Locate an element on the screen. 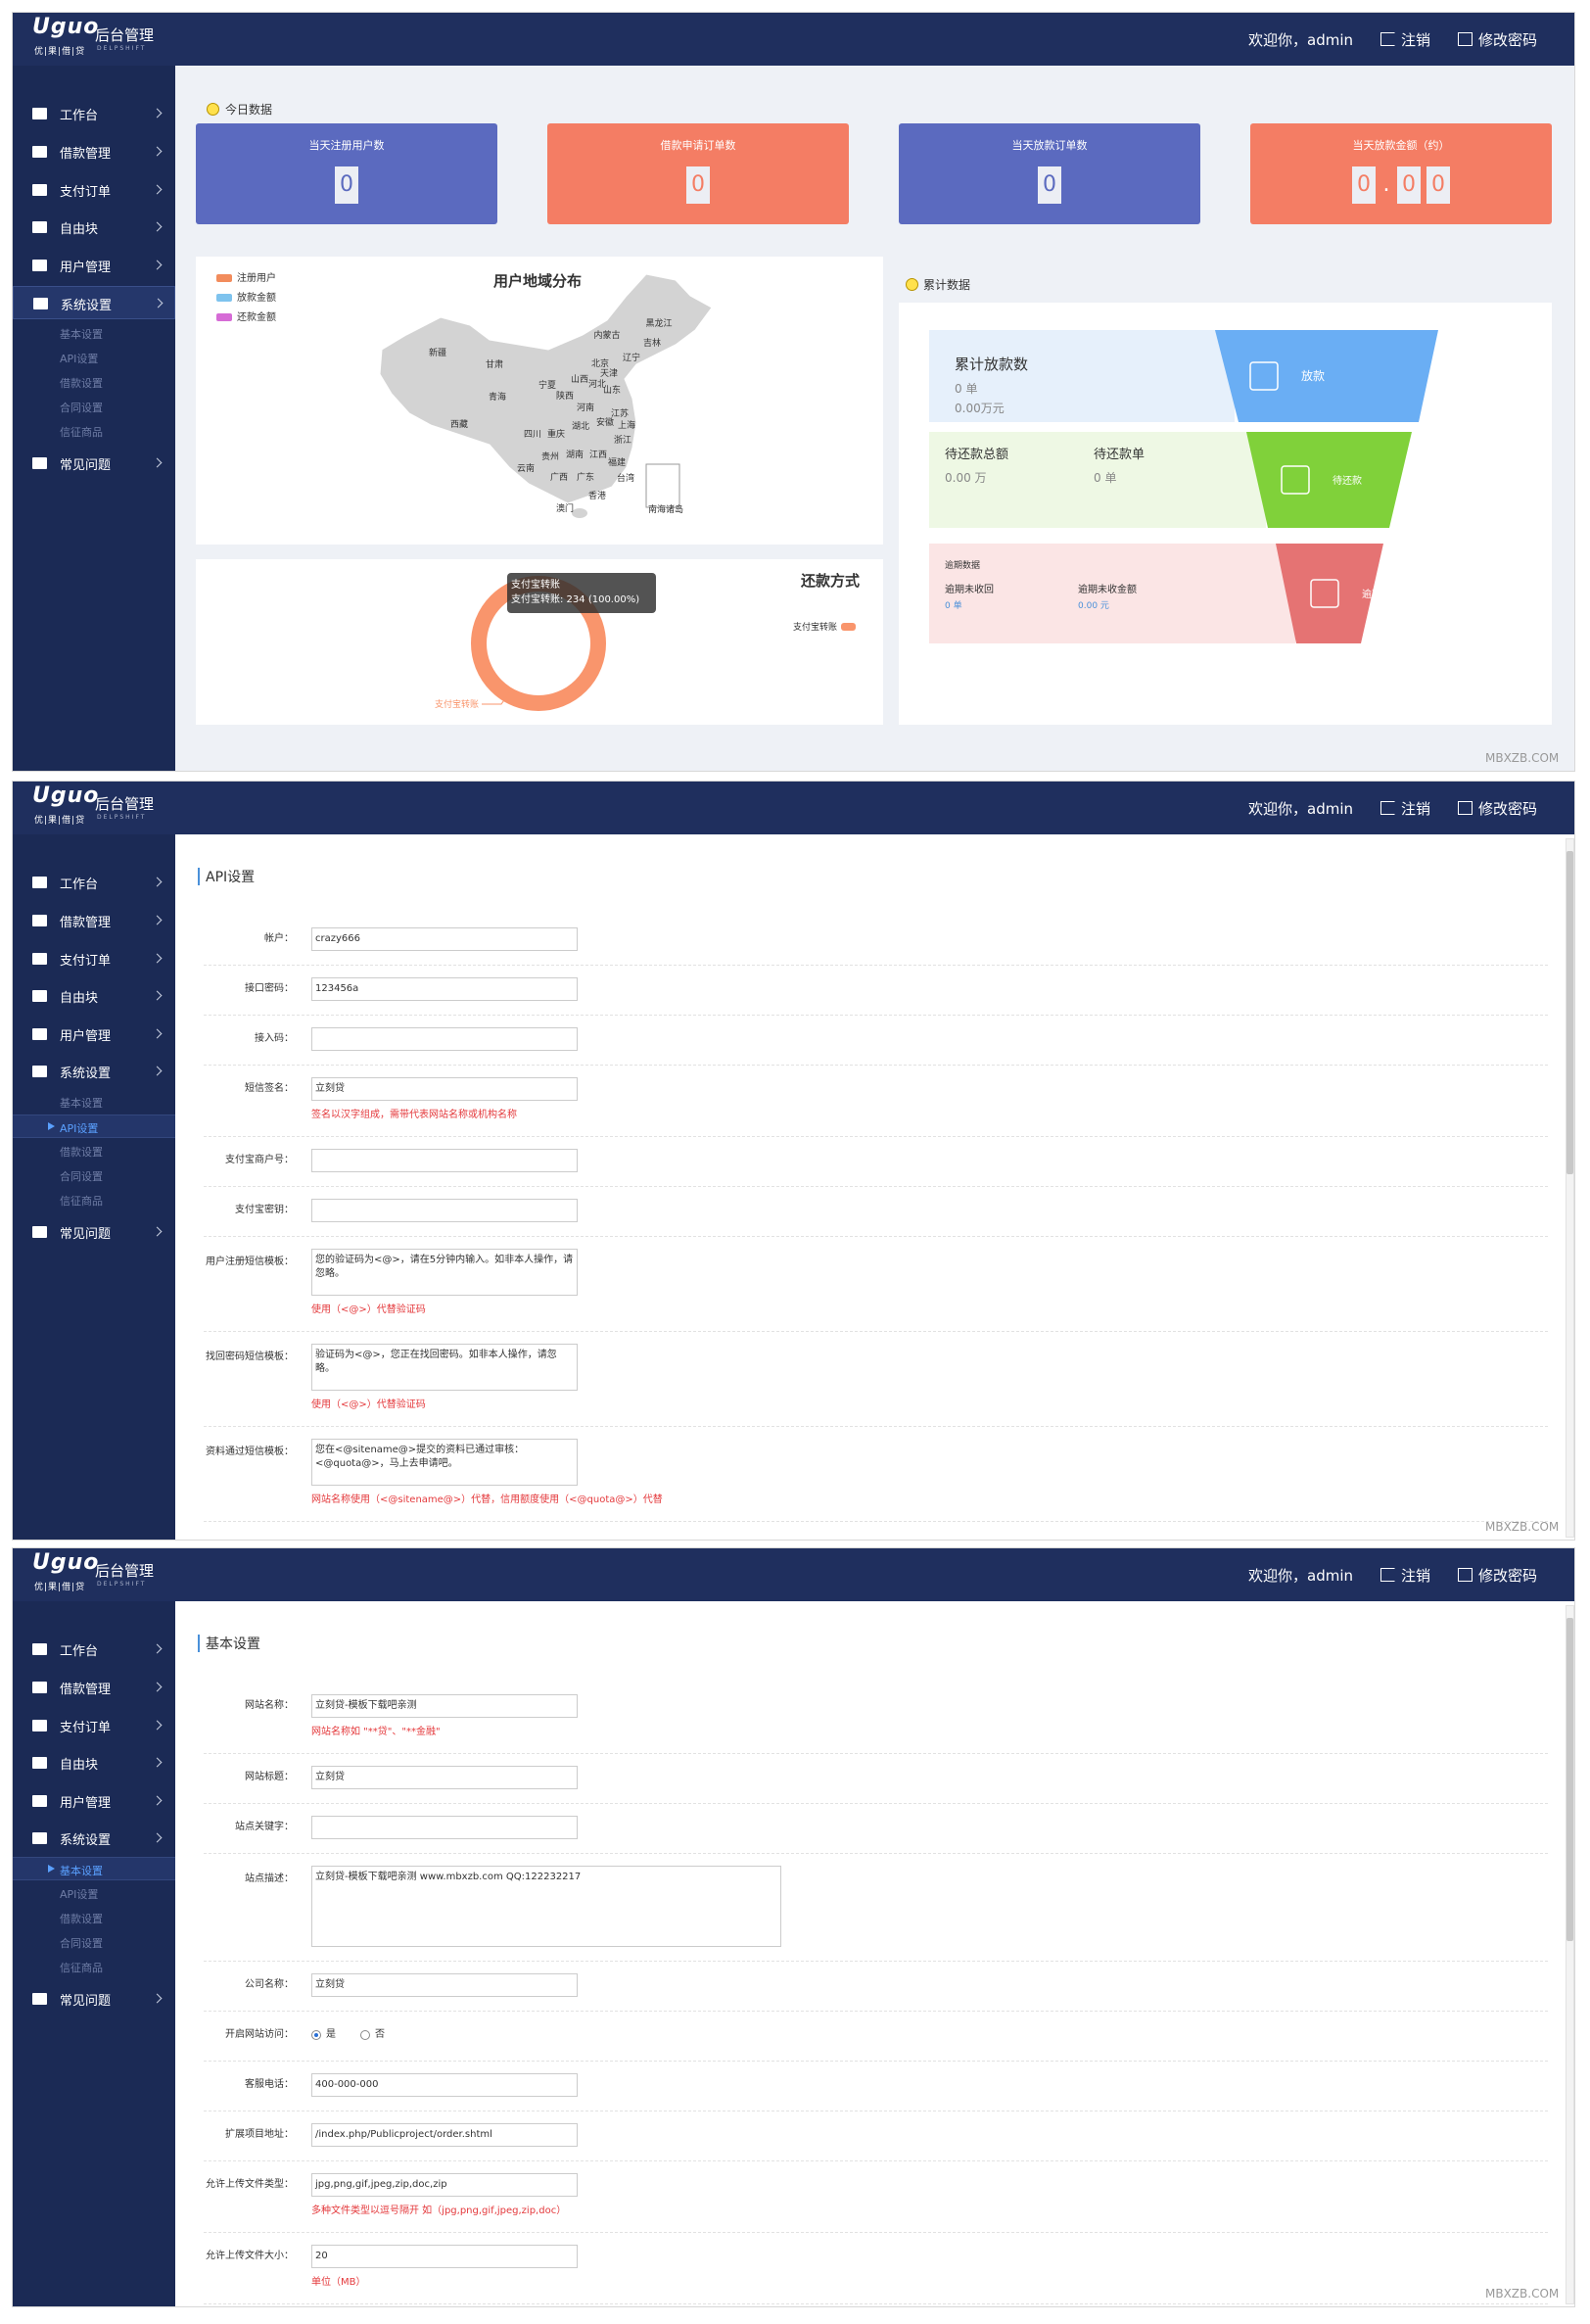 Image resolution: width=1590 pixels, height=2324 pixels. submenu-label: 借款设置 is located at coordinates (81, 1153).